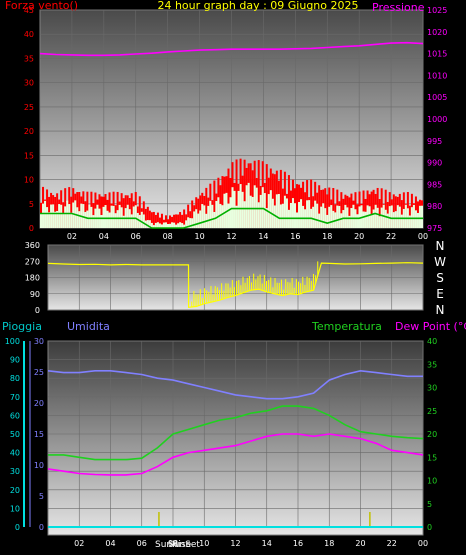  Describe the element at coordinates (398, 7) in the screenshot. I see `pressure-axis-title: Pressione` at that location.